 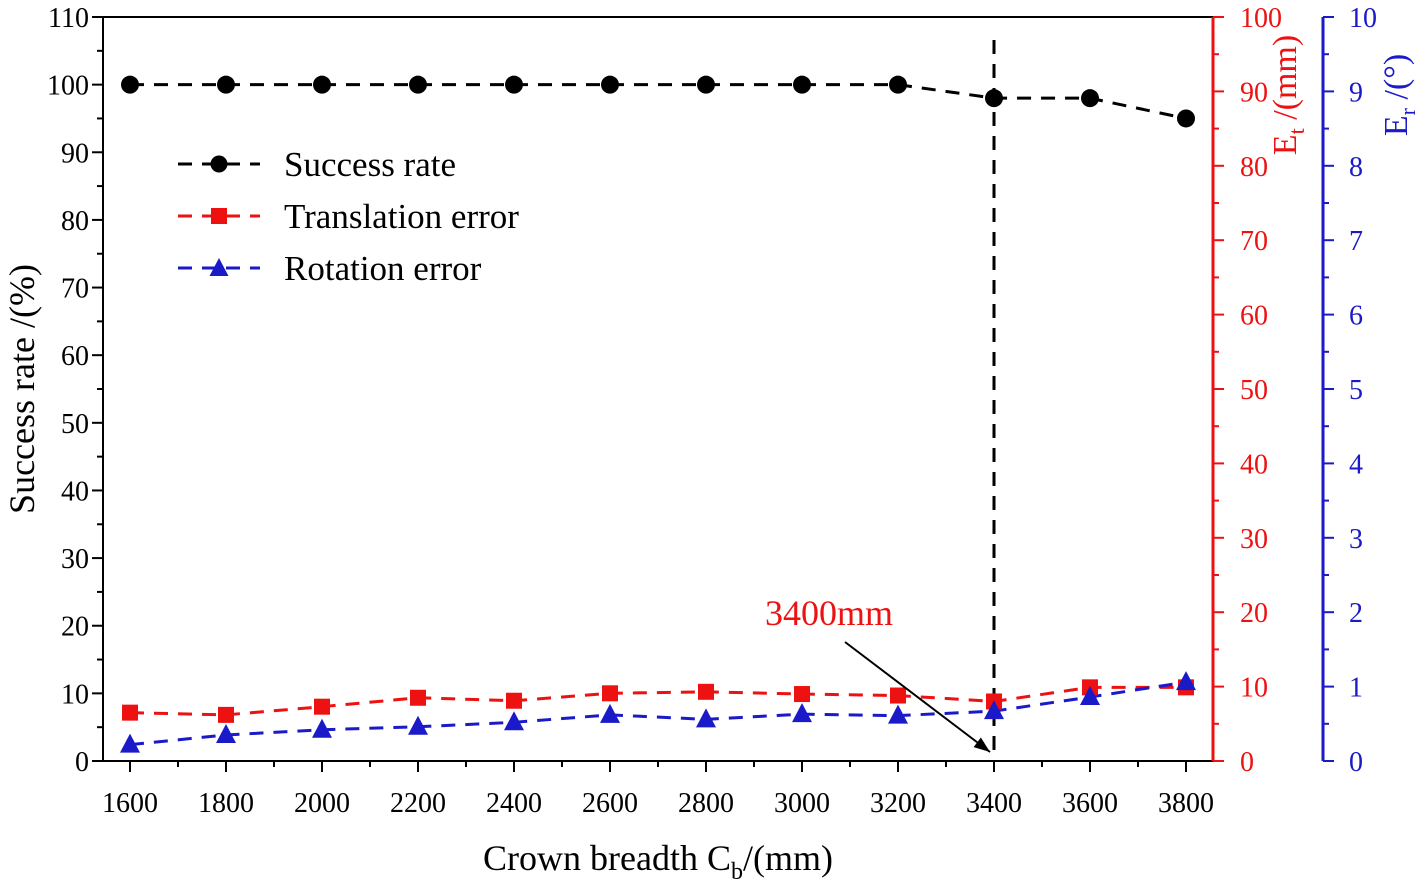 I want to click on x-tick-label: 1600, so click(x=130, y=803).